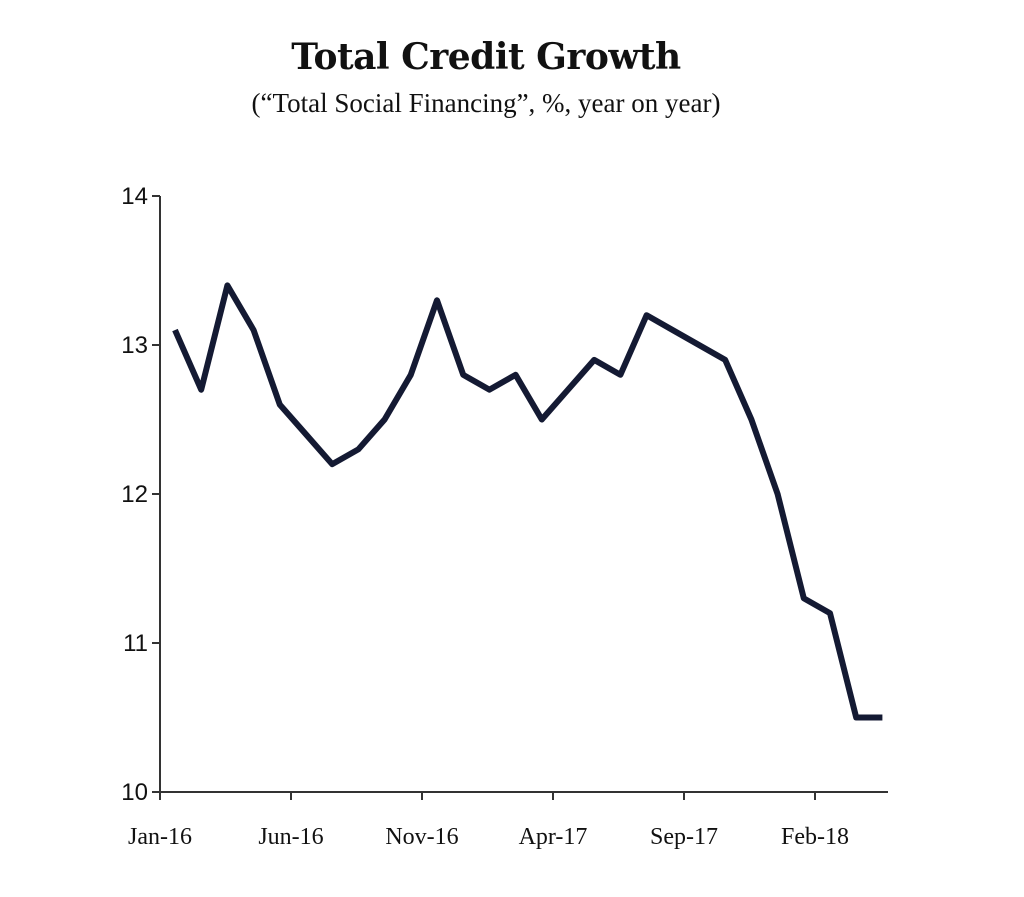 The width and height of the screenshot is (1024, 897). I want to click on y-tick-label: 12, so click(134, 494).